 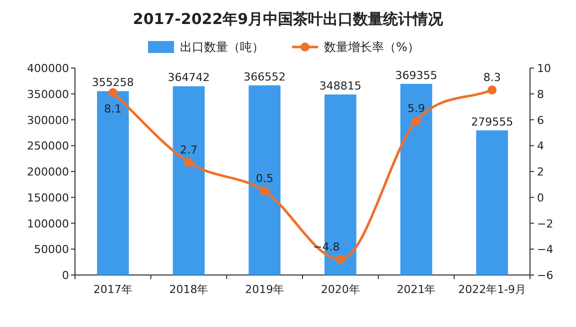 I want to click on y-tick-label: 250000, so click(x=48, y=146).